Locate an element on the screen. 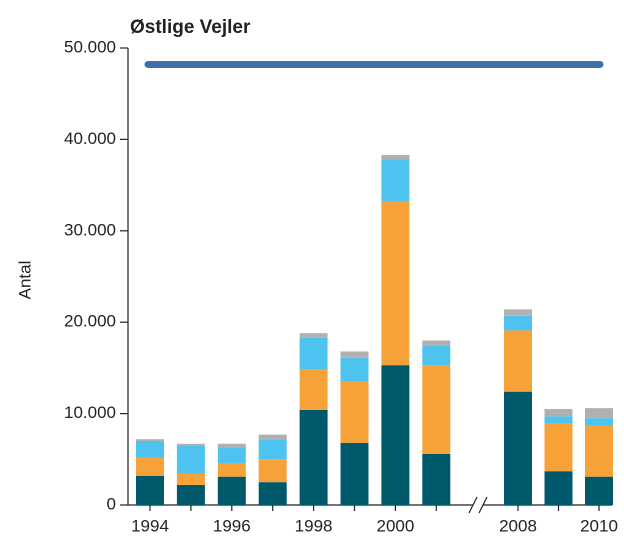 This screenshot has width=624, height=543. y-tick-label: 40.000 is located at coordinates (90, 138).